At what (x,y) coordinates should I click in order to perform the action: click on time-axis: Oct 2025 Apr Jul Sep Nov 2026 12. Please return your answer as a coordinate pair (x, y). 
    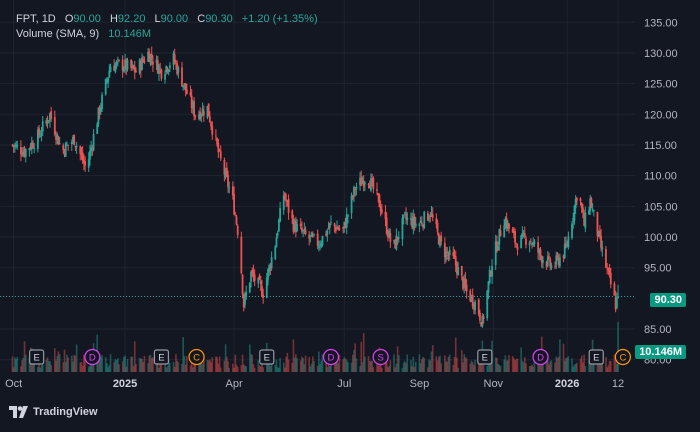
    Looking at the image, I should click on (314, 384).